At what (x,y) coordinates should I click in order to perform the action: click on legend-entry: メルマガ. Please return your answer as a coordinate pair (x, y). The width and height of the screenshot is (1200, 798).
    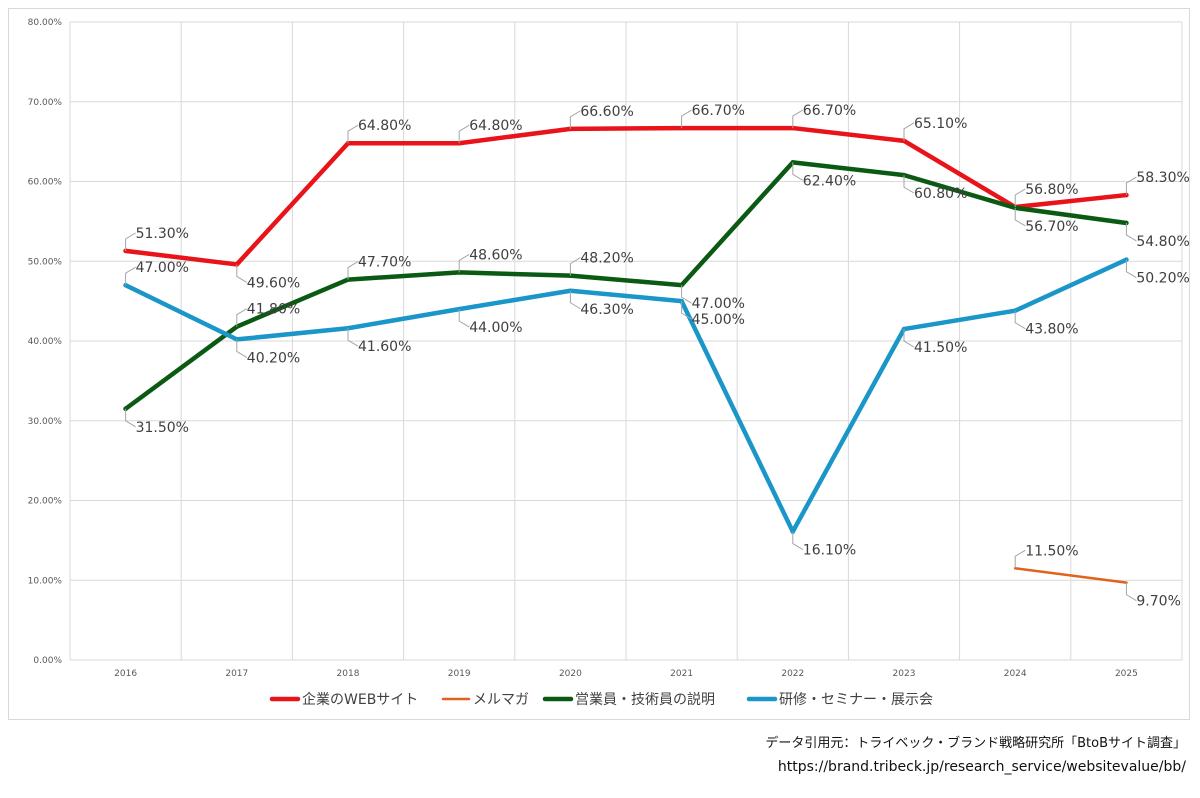
    Looking at the image, I should click on (501, 700).